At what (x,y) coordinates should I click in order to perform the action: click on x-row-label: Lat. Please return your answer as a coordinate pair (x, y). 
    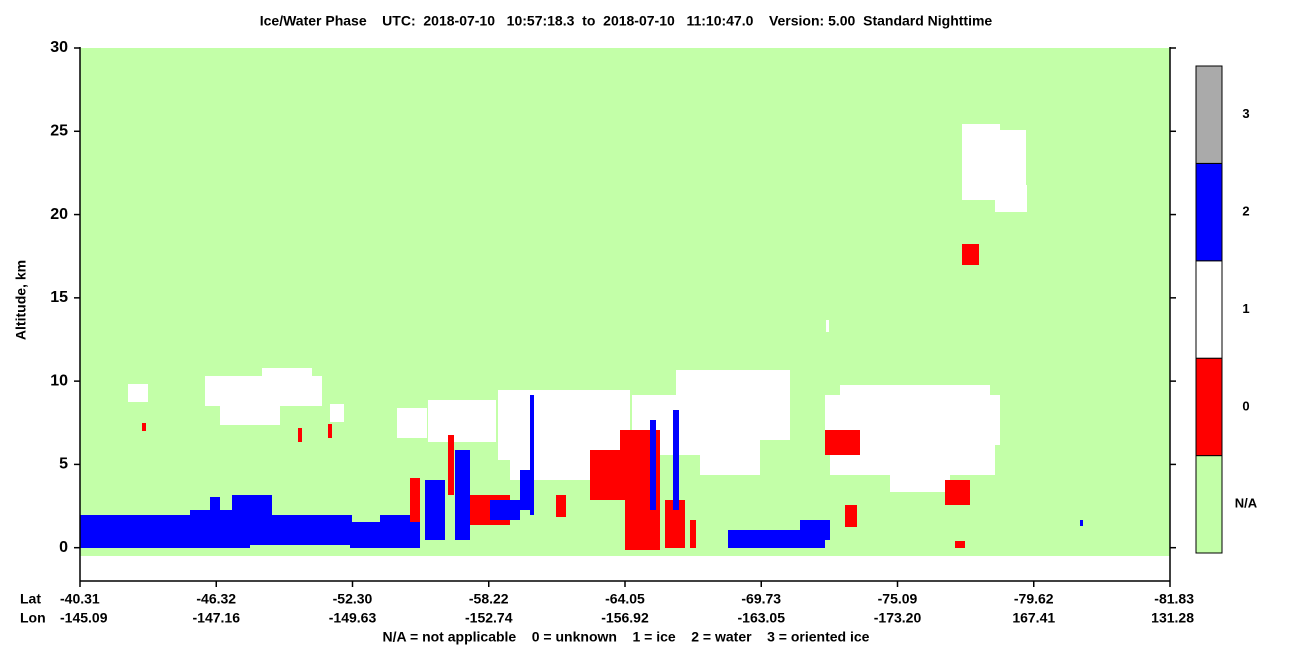
    Looking at the image, I should click on (30, 599).